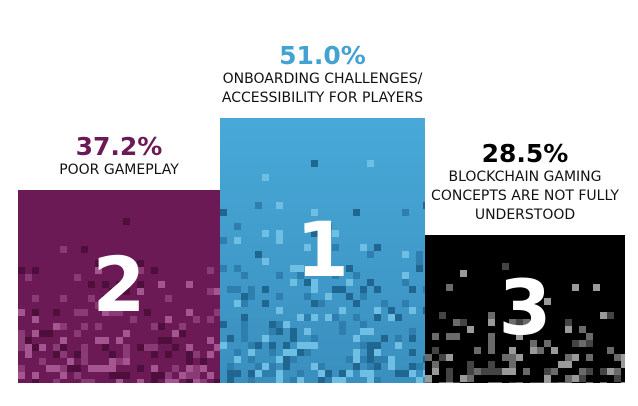 The height and width of the screenshot is (406, 638). I want to click on category-label: POOR GAMEPLAY, so click(119, 169).